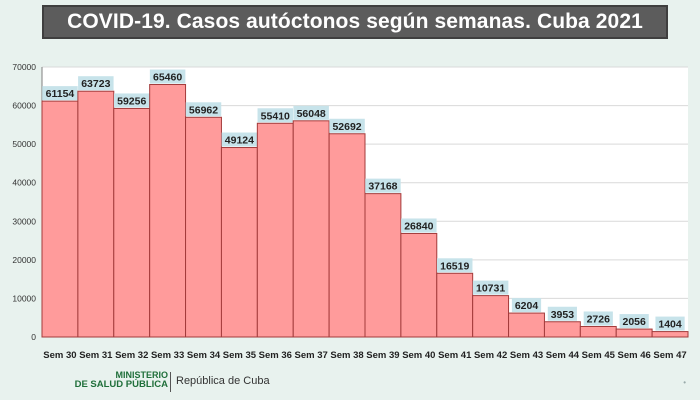 Image resolution: width=700 pixels, height=400 pixels. What do you see at coordinates (96, 355) in the screenshot?
I see `x-tick-label: Sem 31` at bounding box center [96, 355].